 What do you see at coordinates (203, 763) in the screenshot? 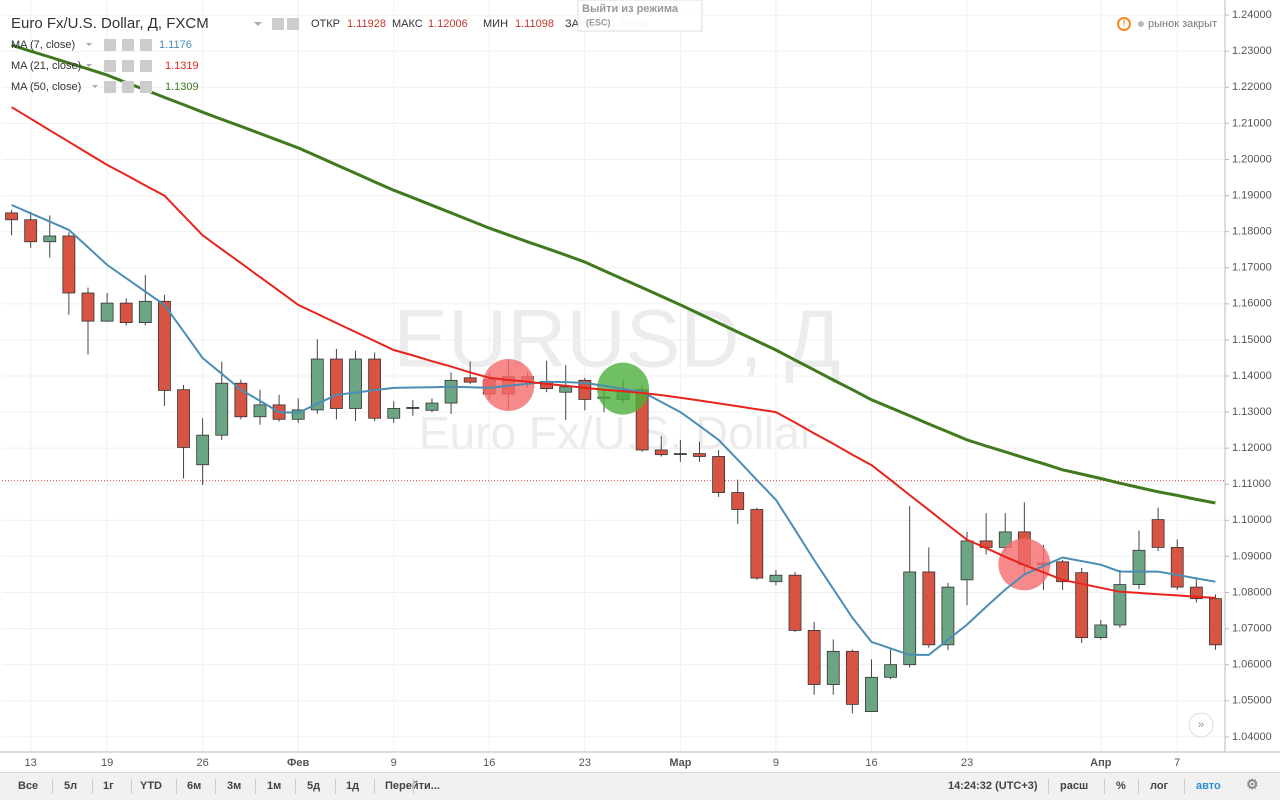
I see `x-tick-label: 26` at bounding box center [203, 763].